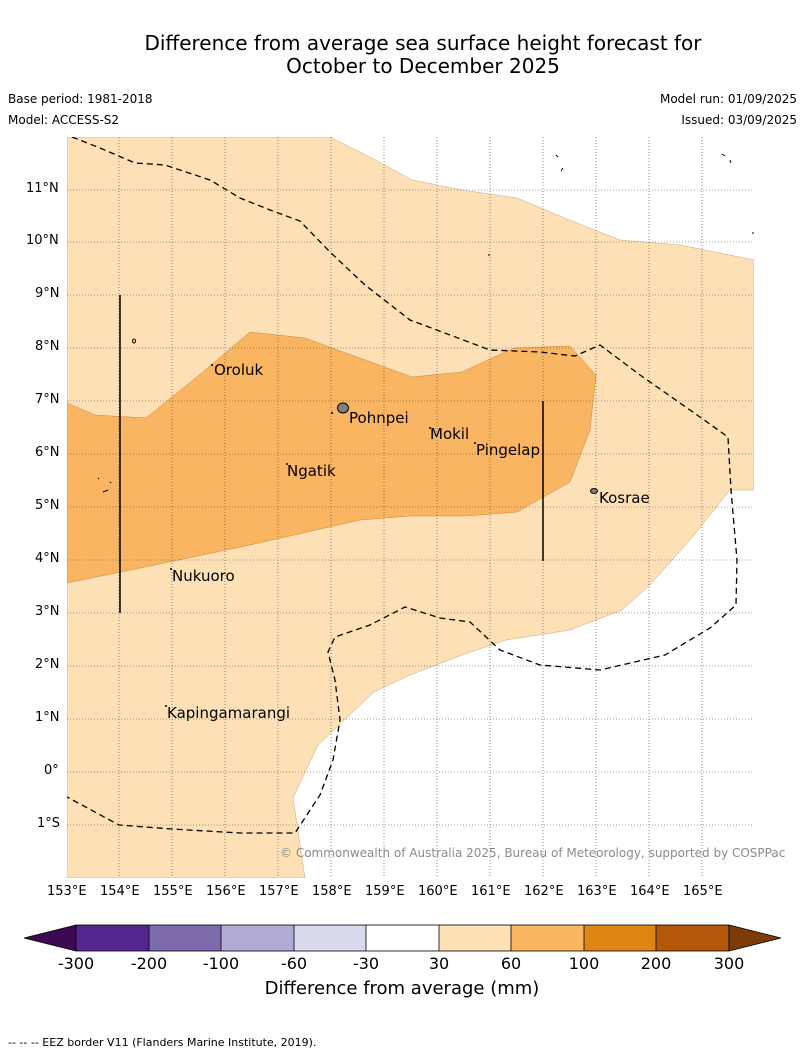  What do you see at coordinates (42, 188) in the screenshot?
I see `lat-label: 11°N` at bounding box center [42, 188].